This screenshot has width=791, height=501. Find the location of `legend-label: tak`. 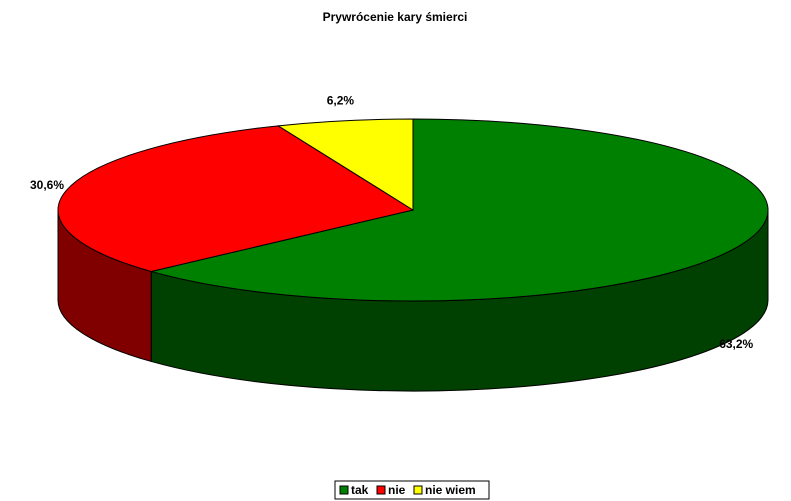

legend-label: tak is located at coordinates (360, 490).